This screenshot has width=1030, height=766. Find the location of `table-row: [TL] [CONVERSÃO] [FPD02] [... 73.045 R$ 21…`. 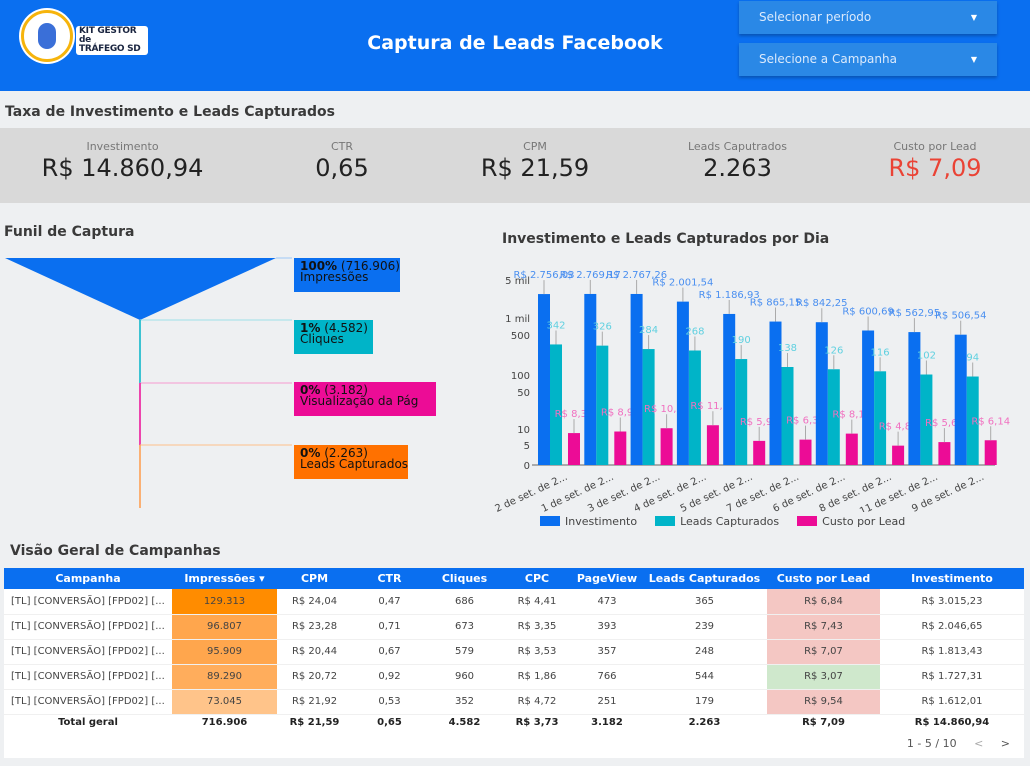

table-row: [TL] [CONVERSÃO] [FPD02] [... 73.045 R$ 21… is located at coordinates (514, 702).